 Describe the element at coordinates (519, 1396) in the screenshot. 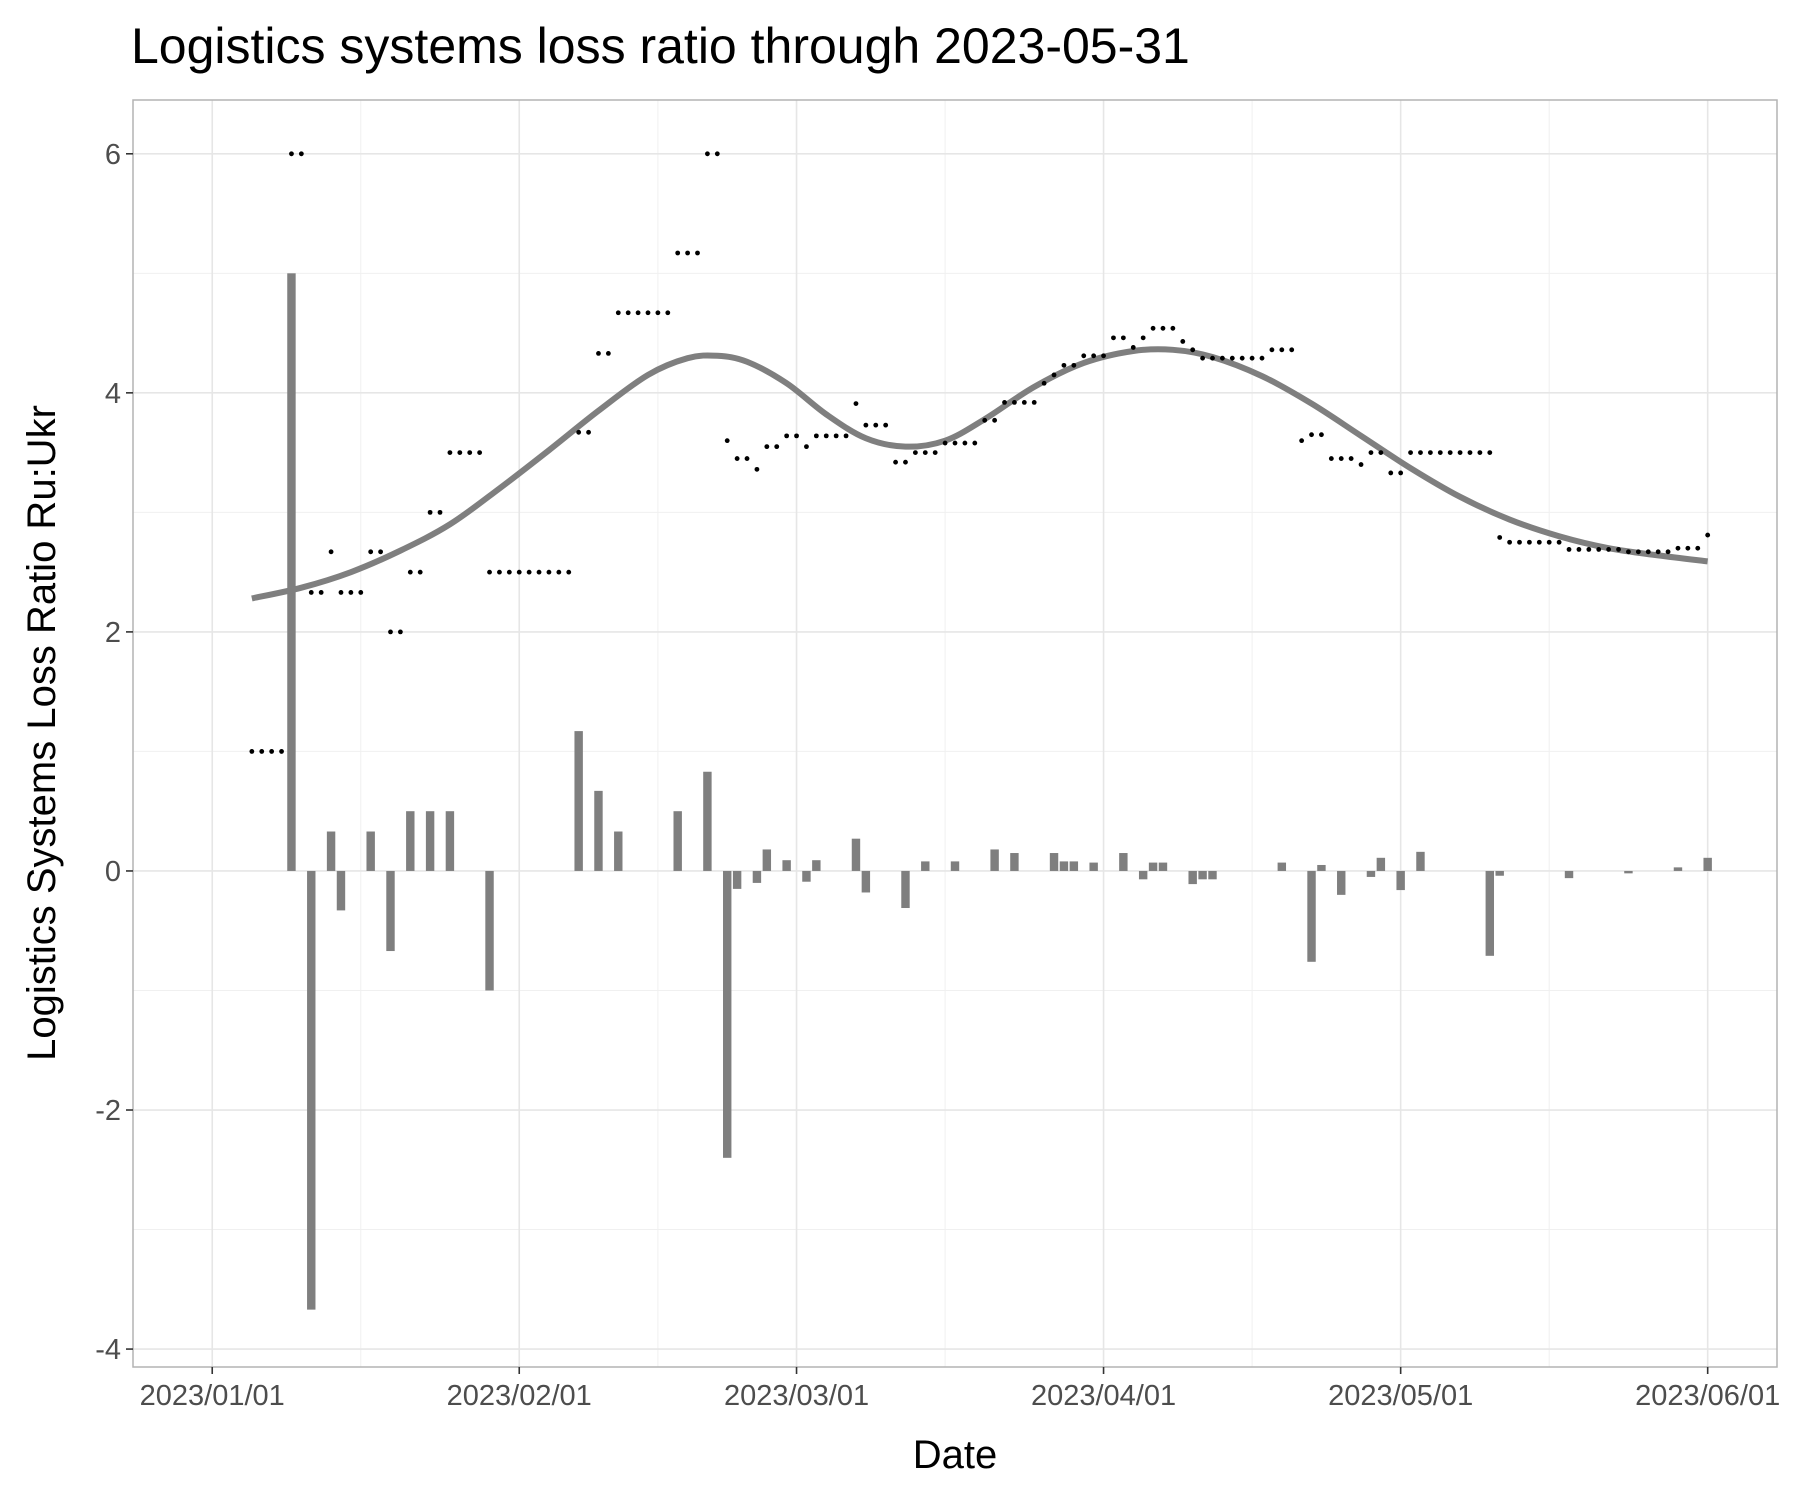

I see `x-tick-label: 2023/02/01` at that location.